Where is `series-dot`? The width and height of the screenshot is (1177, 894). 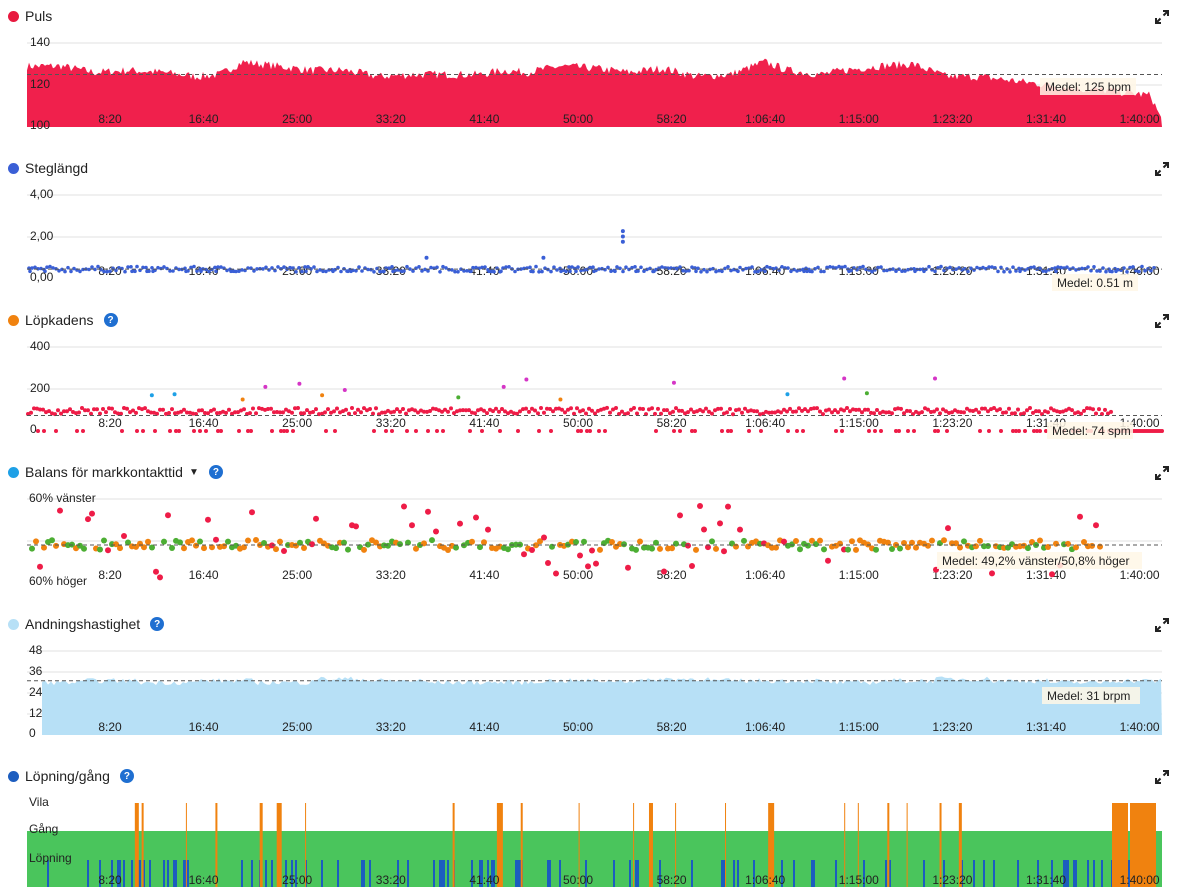
series-dot is located at coordinates (13, 320).